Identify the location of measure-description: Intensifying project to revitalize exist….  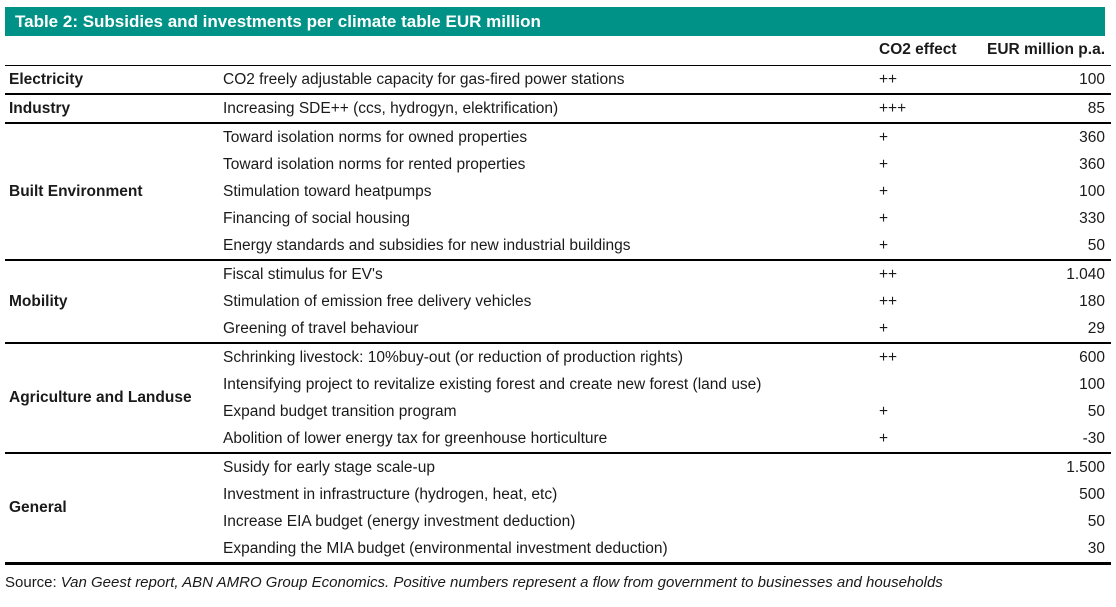
(492, 384).